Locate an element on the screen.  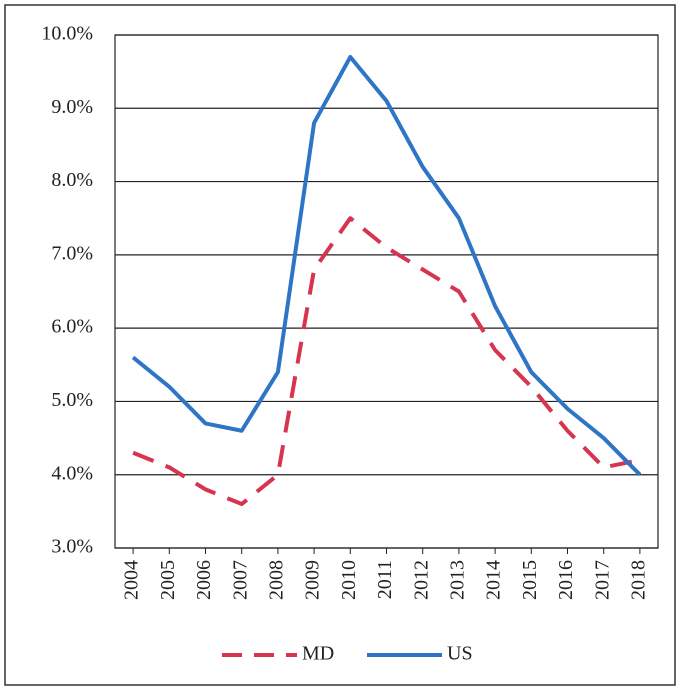
y-tick-label: 5.0% is located at coordinates (72, 400).